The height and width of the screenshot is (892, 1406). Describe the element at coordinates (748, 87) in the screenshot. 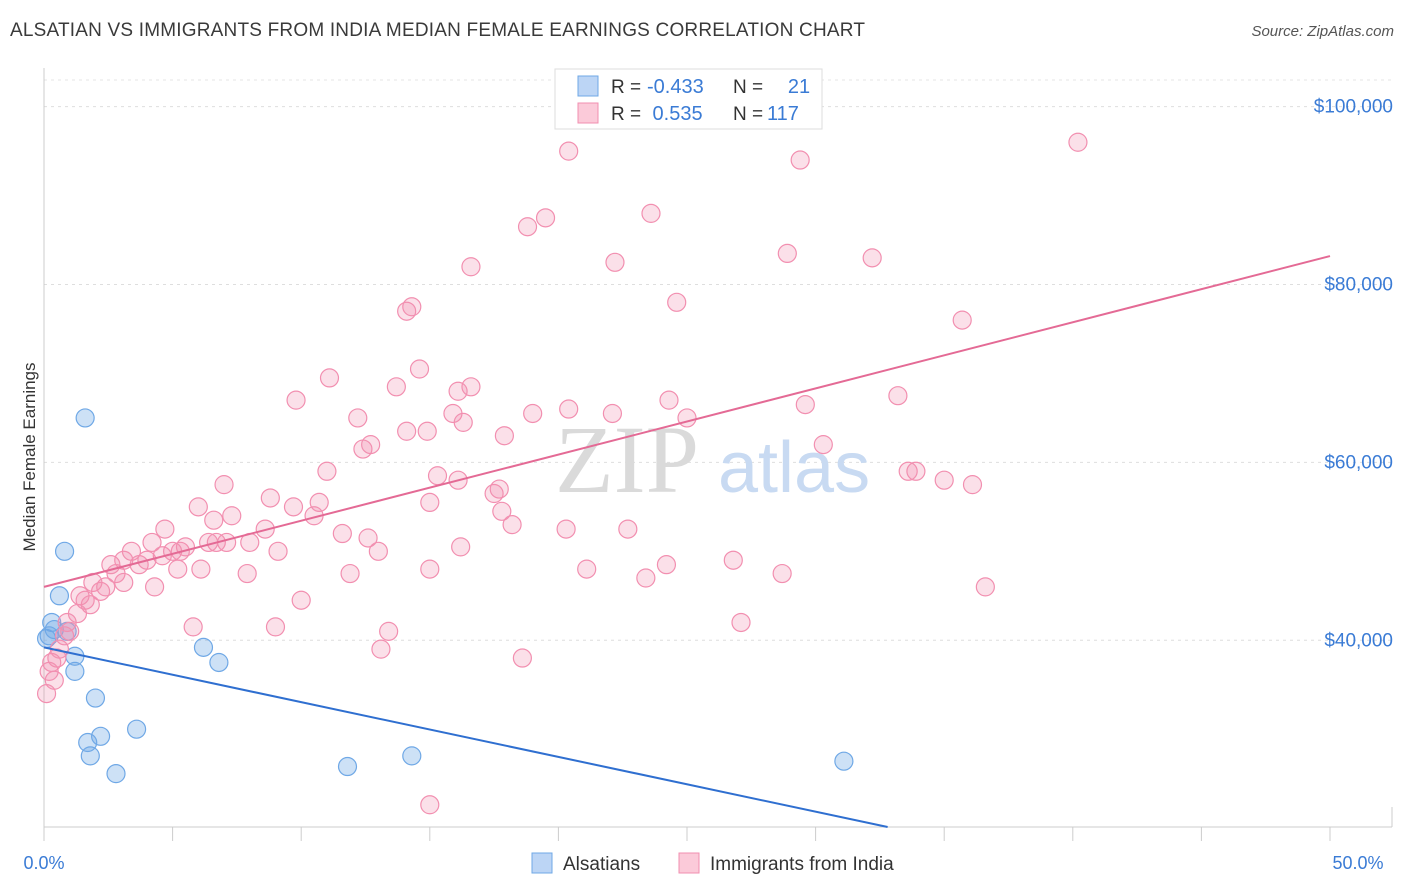

I see `legend-n-label-1: N =` at that location.